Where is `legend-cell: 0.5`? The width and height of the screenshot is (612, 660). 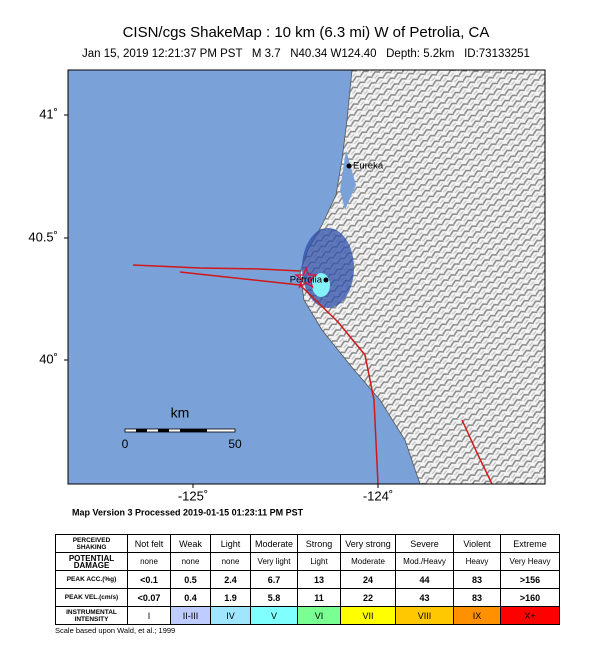 legend-cell: 0.5 is located at coordinates (190, 579).